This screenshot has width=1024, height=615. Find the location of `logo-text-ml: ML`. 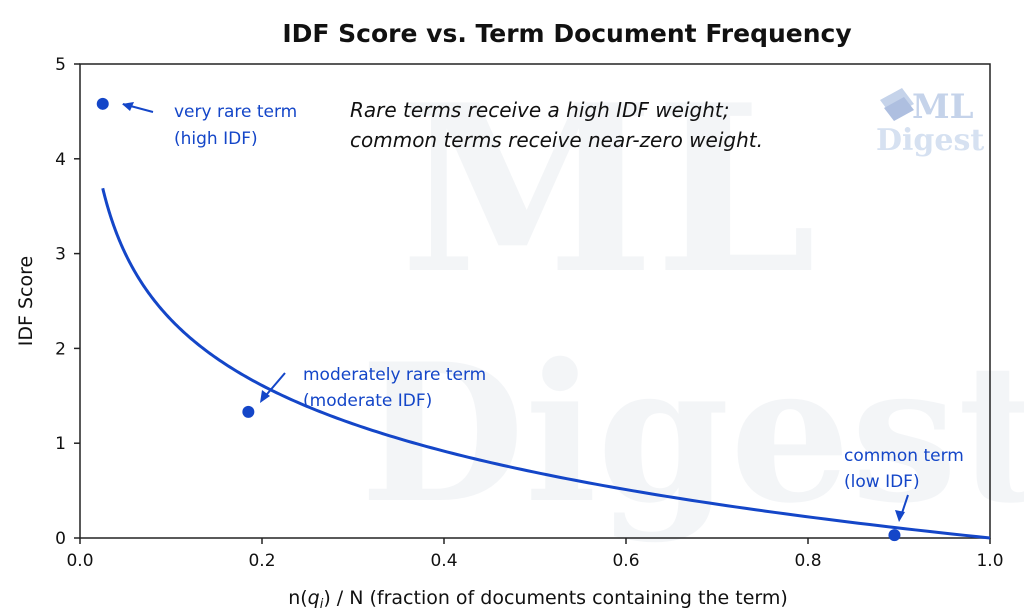

logo-text-ml: ML is located at coordinates (943, 107).